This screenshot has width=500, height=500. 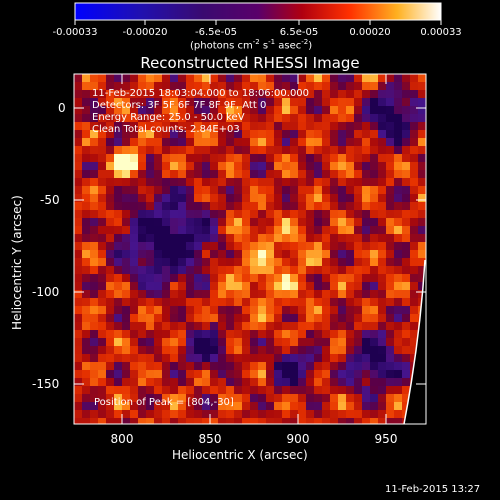 What do you see at coordinates (75, 32) in the screenshot?
I see `colorbar-tick-label: -0.00033` at bounding box center [75, 32].